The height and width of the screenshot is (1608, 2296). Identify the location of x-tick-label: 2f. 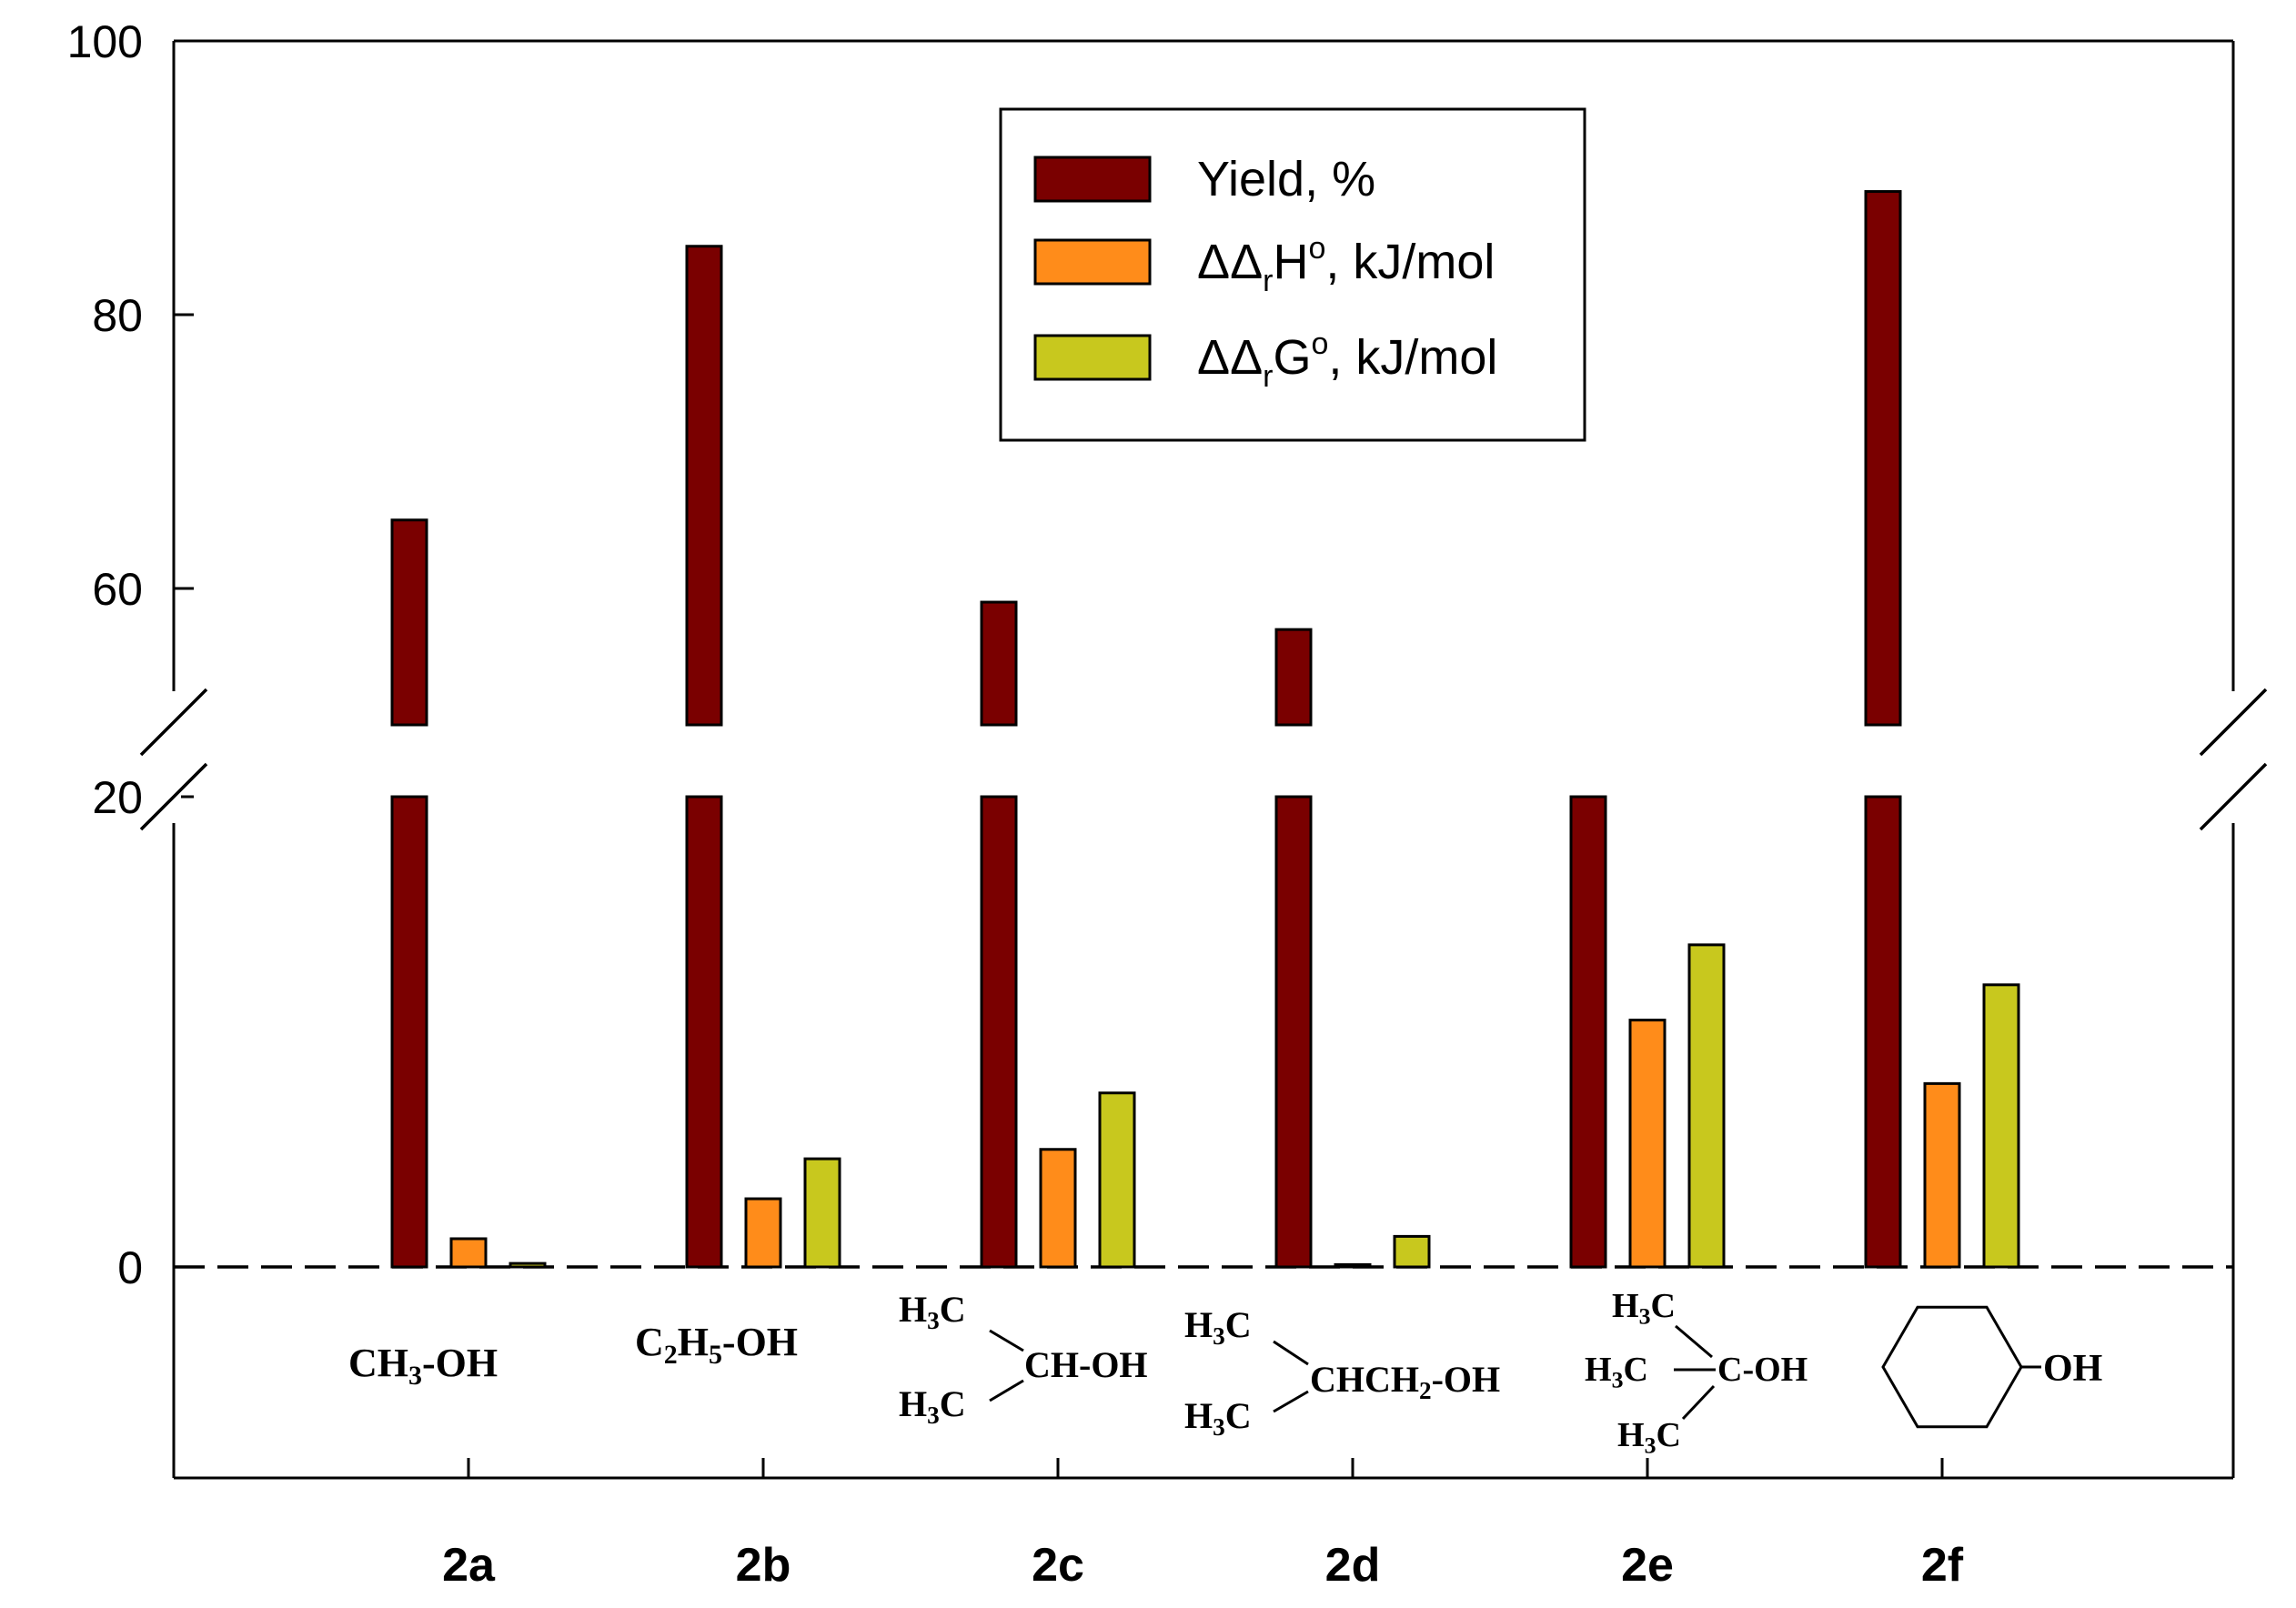
(1942, 1565).